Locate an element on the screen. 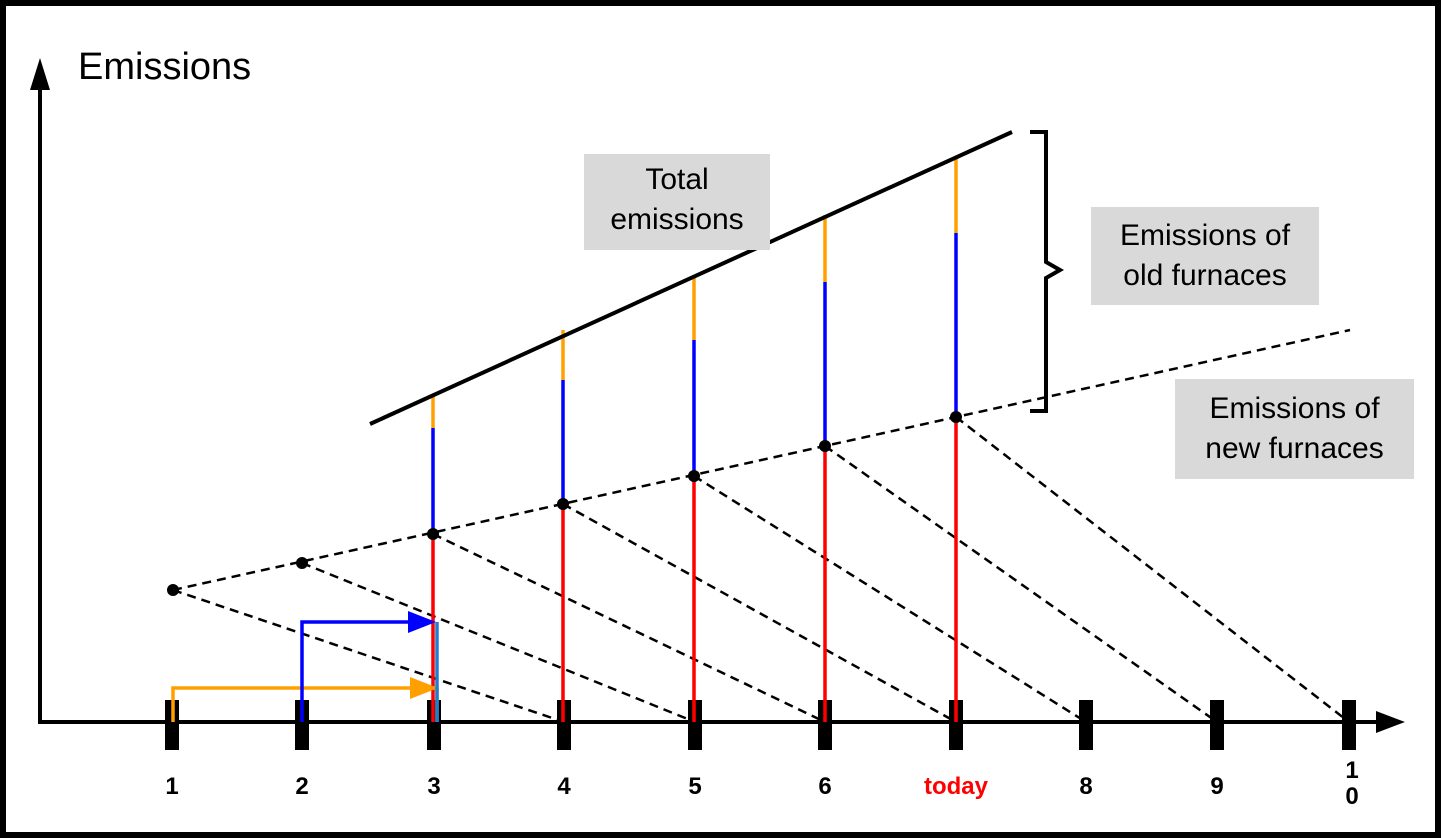 The image size is (1441, 838). y-axis-label: Emissions is located at coordinates (165, 67).